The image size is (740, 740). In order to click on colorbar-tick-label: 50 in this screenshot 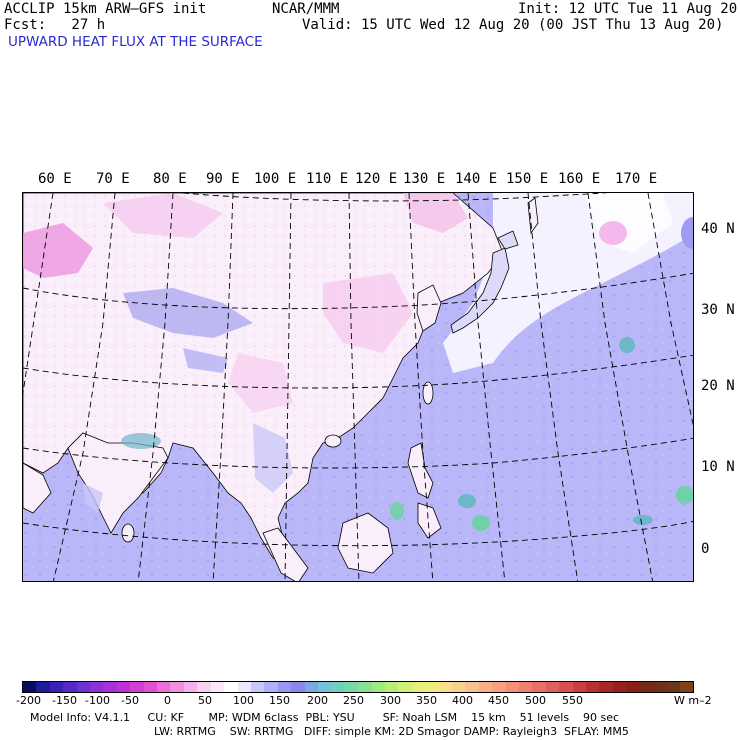, I will do `click(205, 700)`.